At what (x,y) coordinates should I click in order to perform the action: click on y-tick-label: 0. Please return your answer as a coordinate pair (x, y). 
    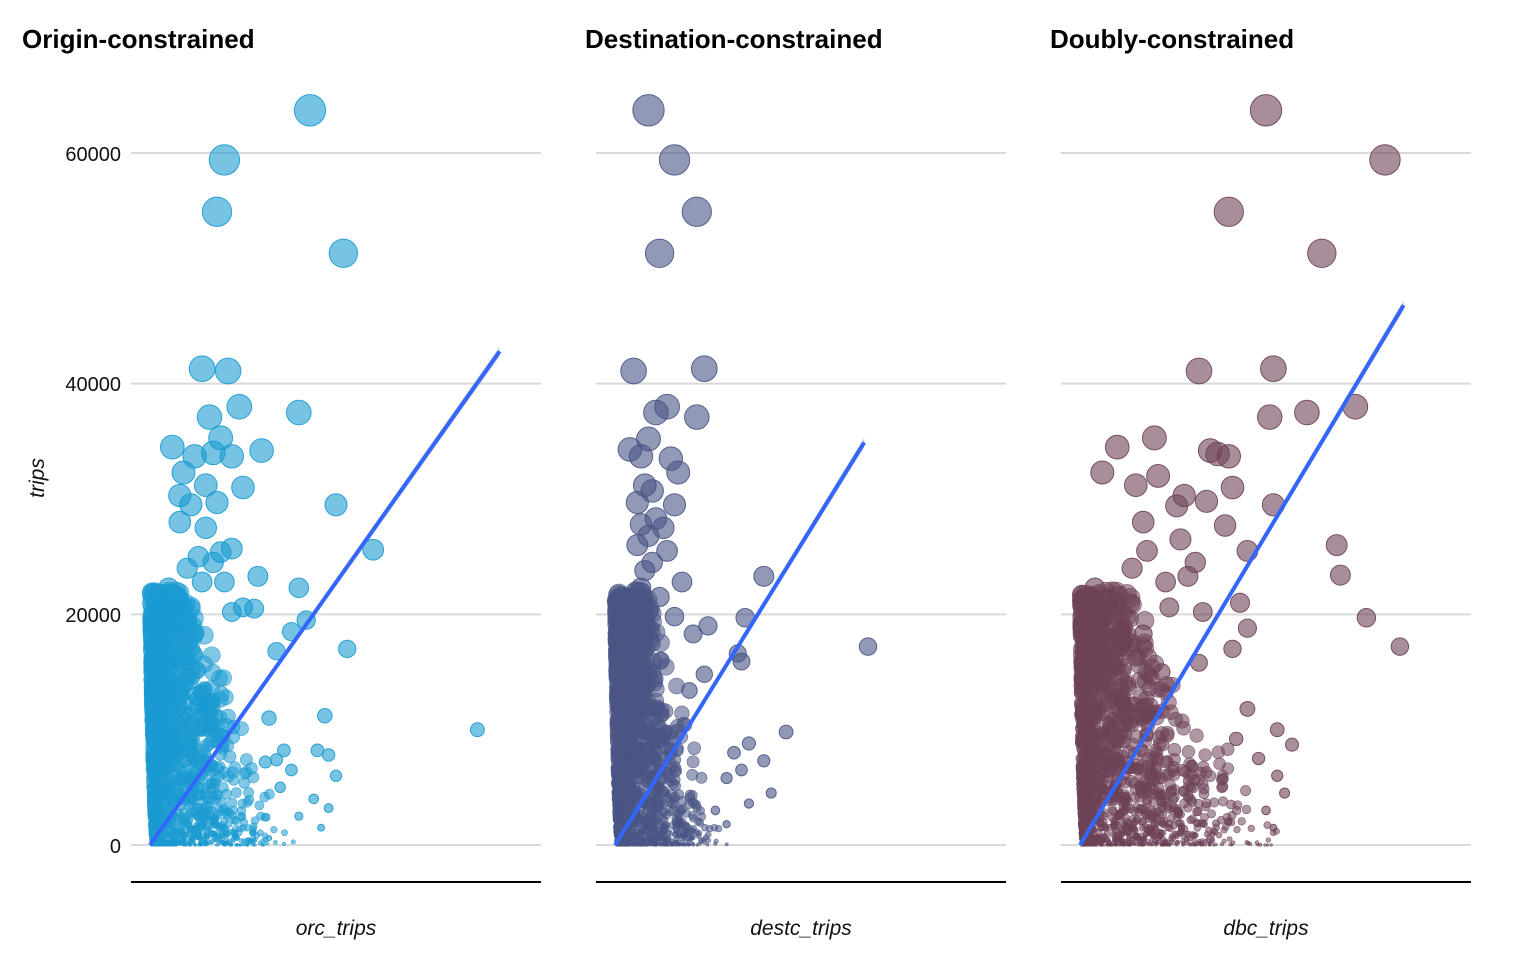
    Looking at the image, I should click on (115, 847).